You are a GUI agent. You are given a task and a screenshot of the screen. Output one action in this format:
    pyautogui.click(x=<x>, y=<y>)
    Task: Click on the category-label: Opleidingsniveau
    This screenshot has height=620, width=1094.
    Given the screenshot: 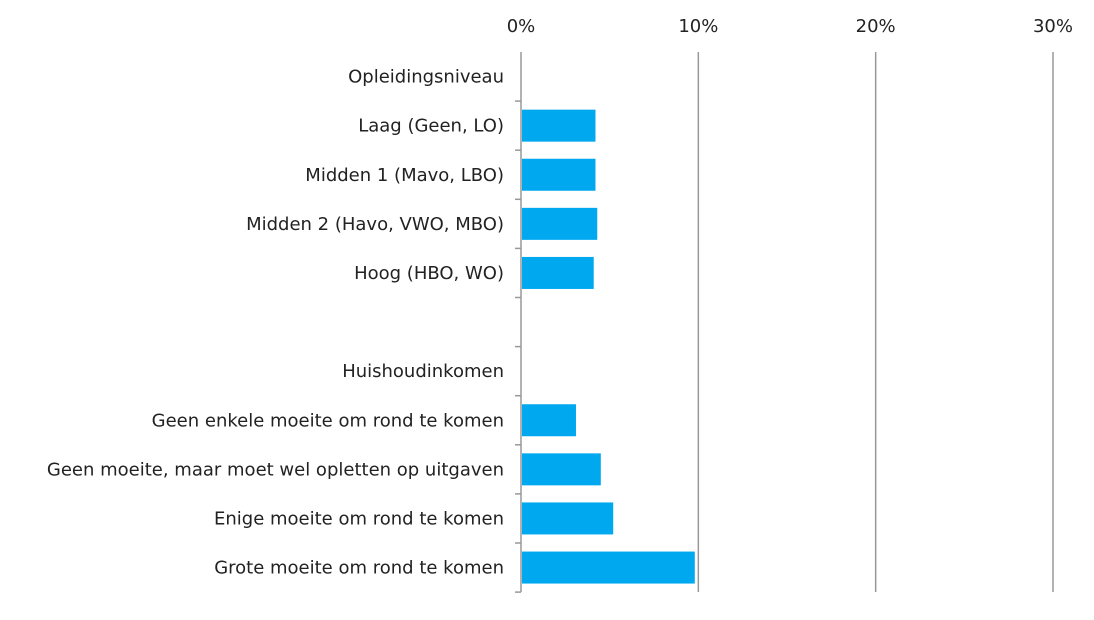 What is the action you would take?
    pyautogui.click(x=426, y=77)
    